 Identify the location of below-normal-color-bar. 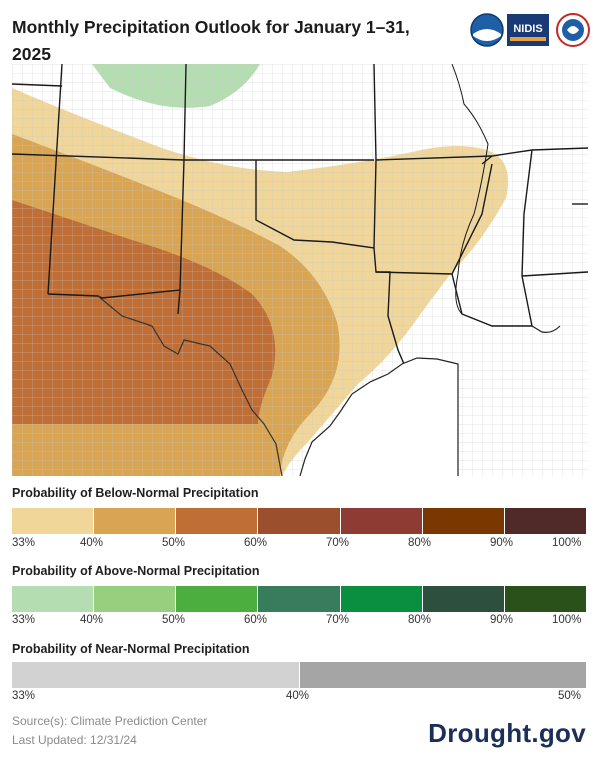
(299, 521).